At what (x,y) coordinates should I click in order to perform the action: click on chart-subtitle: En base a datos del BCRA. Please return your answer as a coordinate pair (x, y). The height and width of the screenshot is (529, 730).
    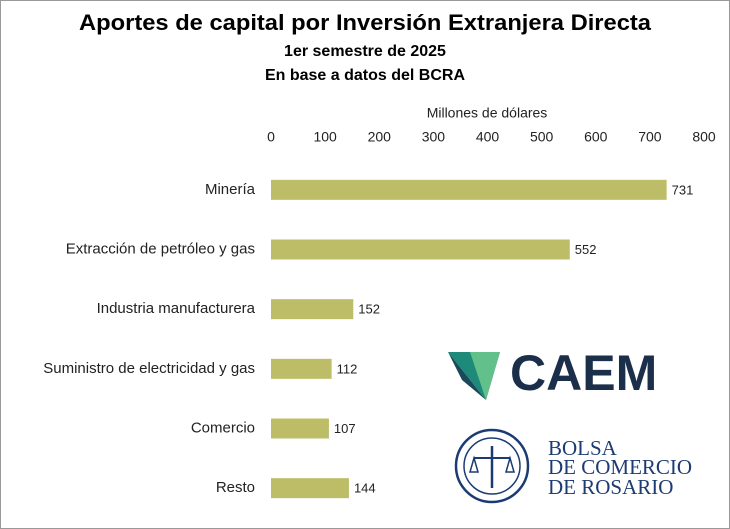
    Looking at the image, I should click on (365, 75).